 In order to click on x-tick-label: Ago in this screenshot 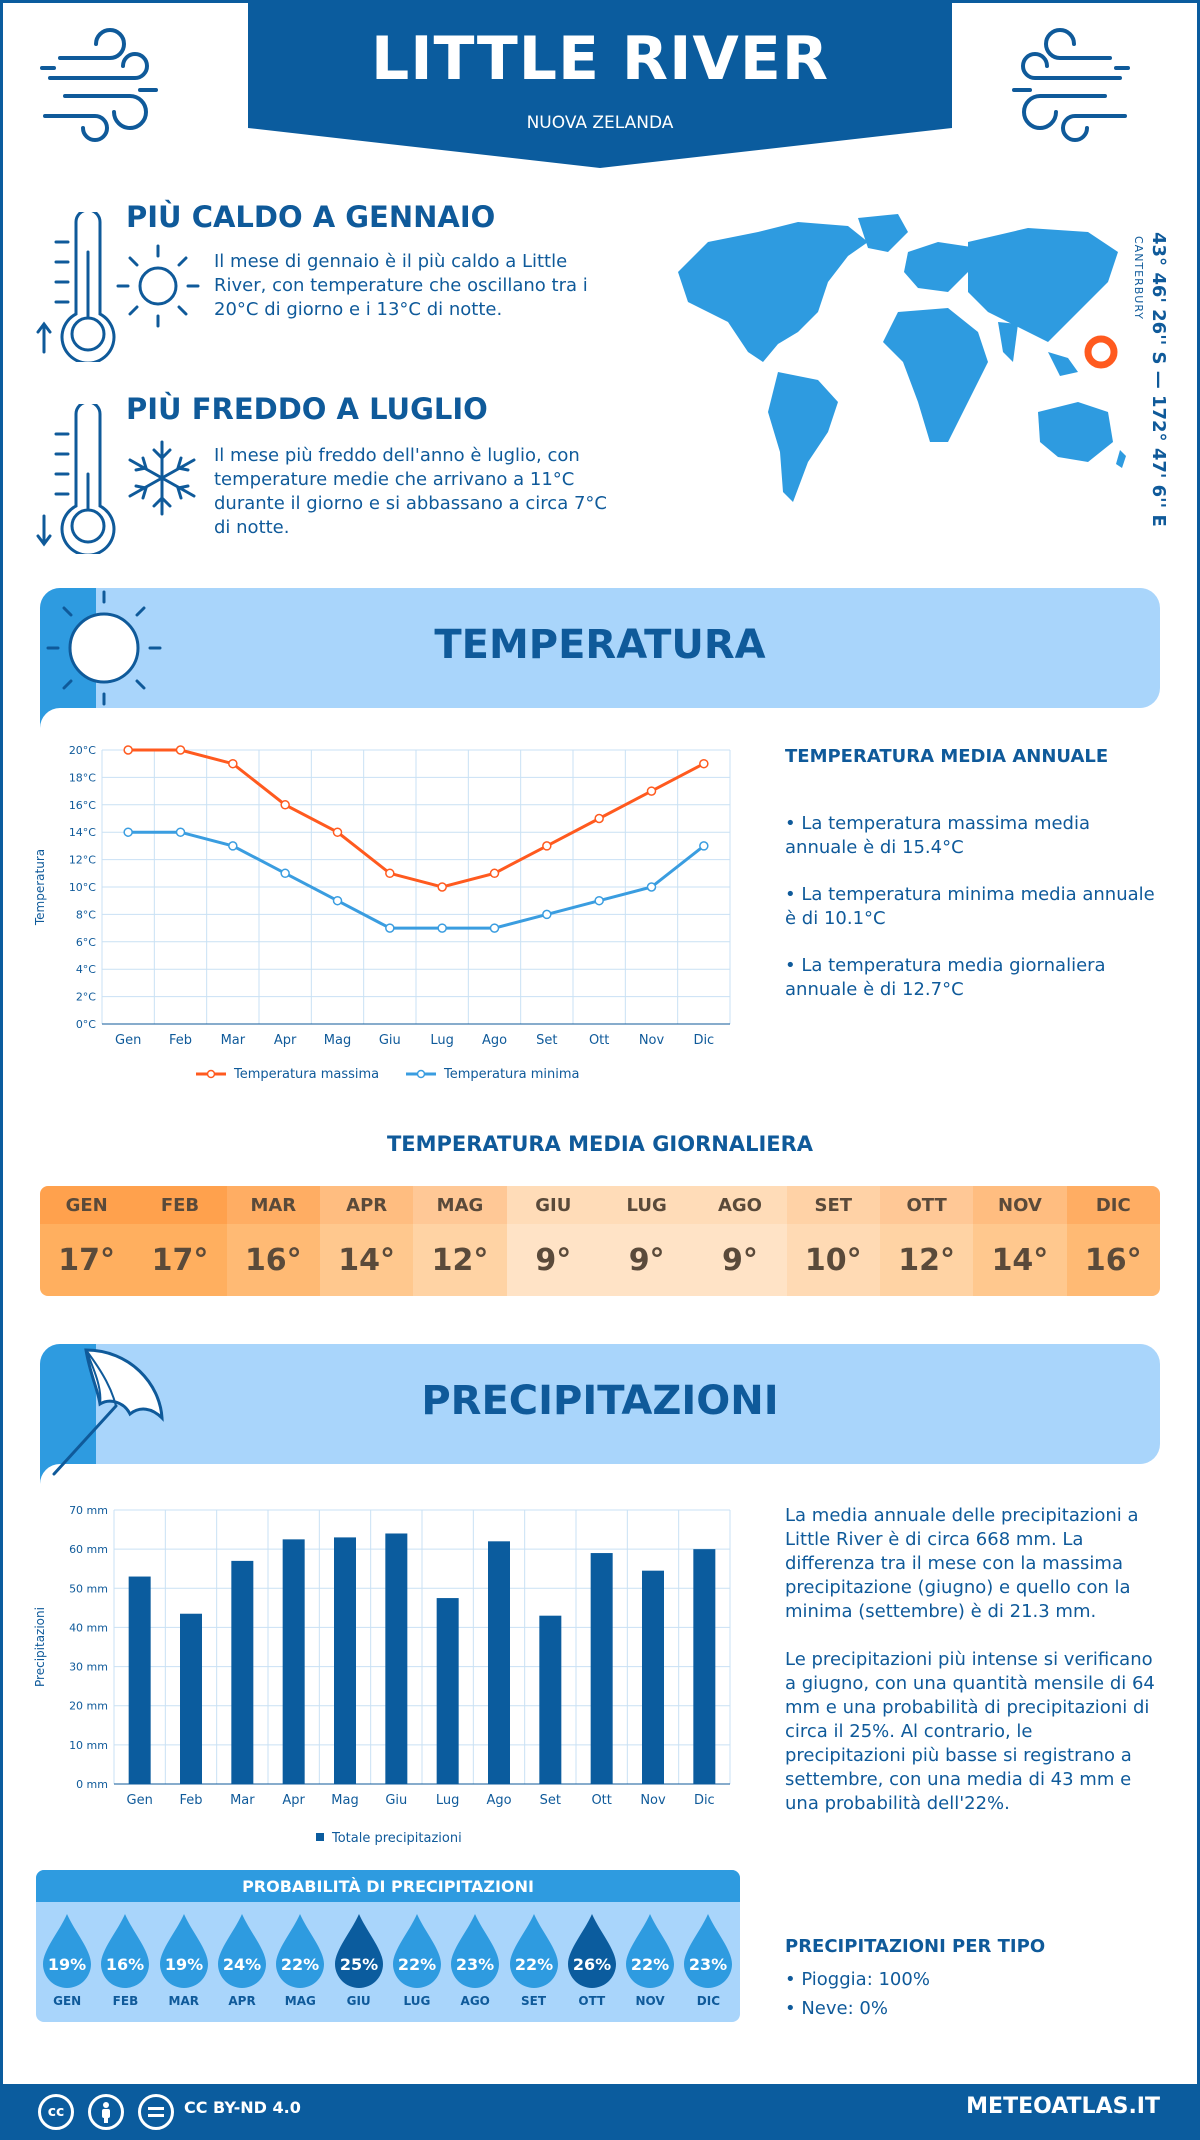, I will do `click(498, 1800)`.